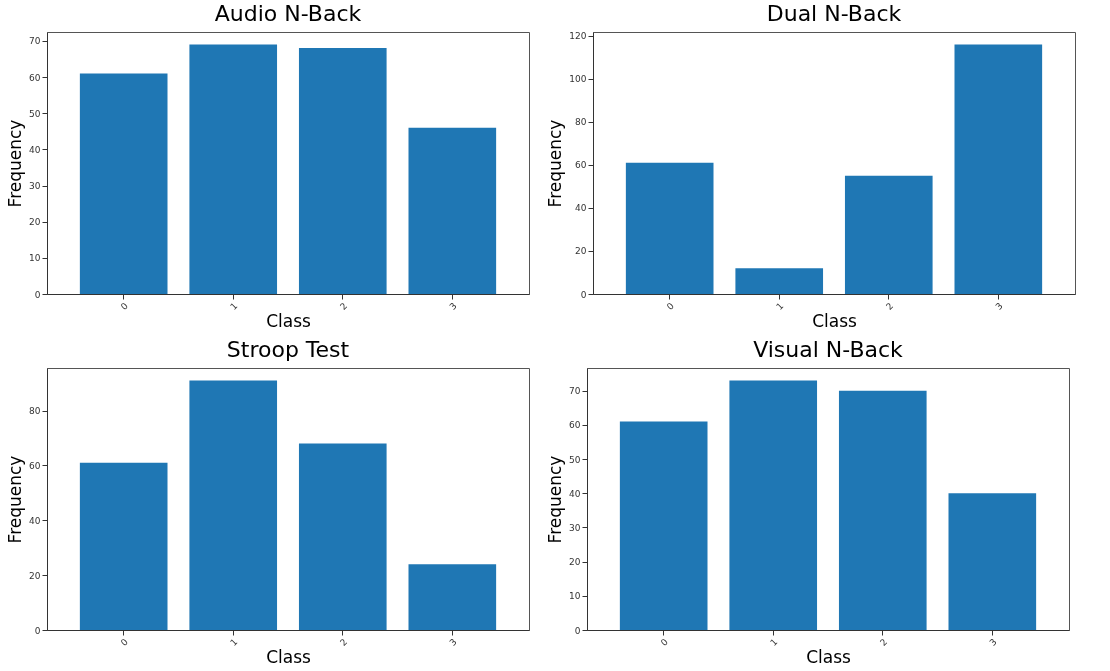  Describe the element at coordinates (288, 13) in the screenshot. I see `chart-title: Audio N-Back` at that location.